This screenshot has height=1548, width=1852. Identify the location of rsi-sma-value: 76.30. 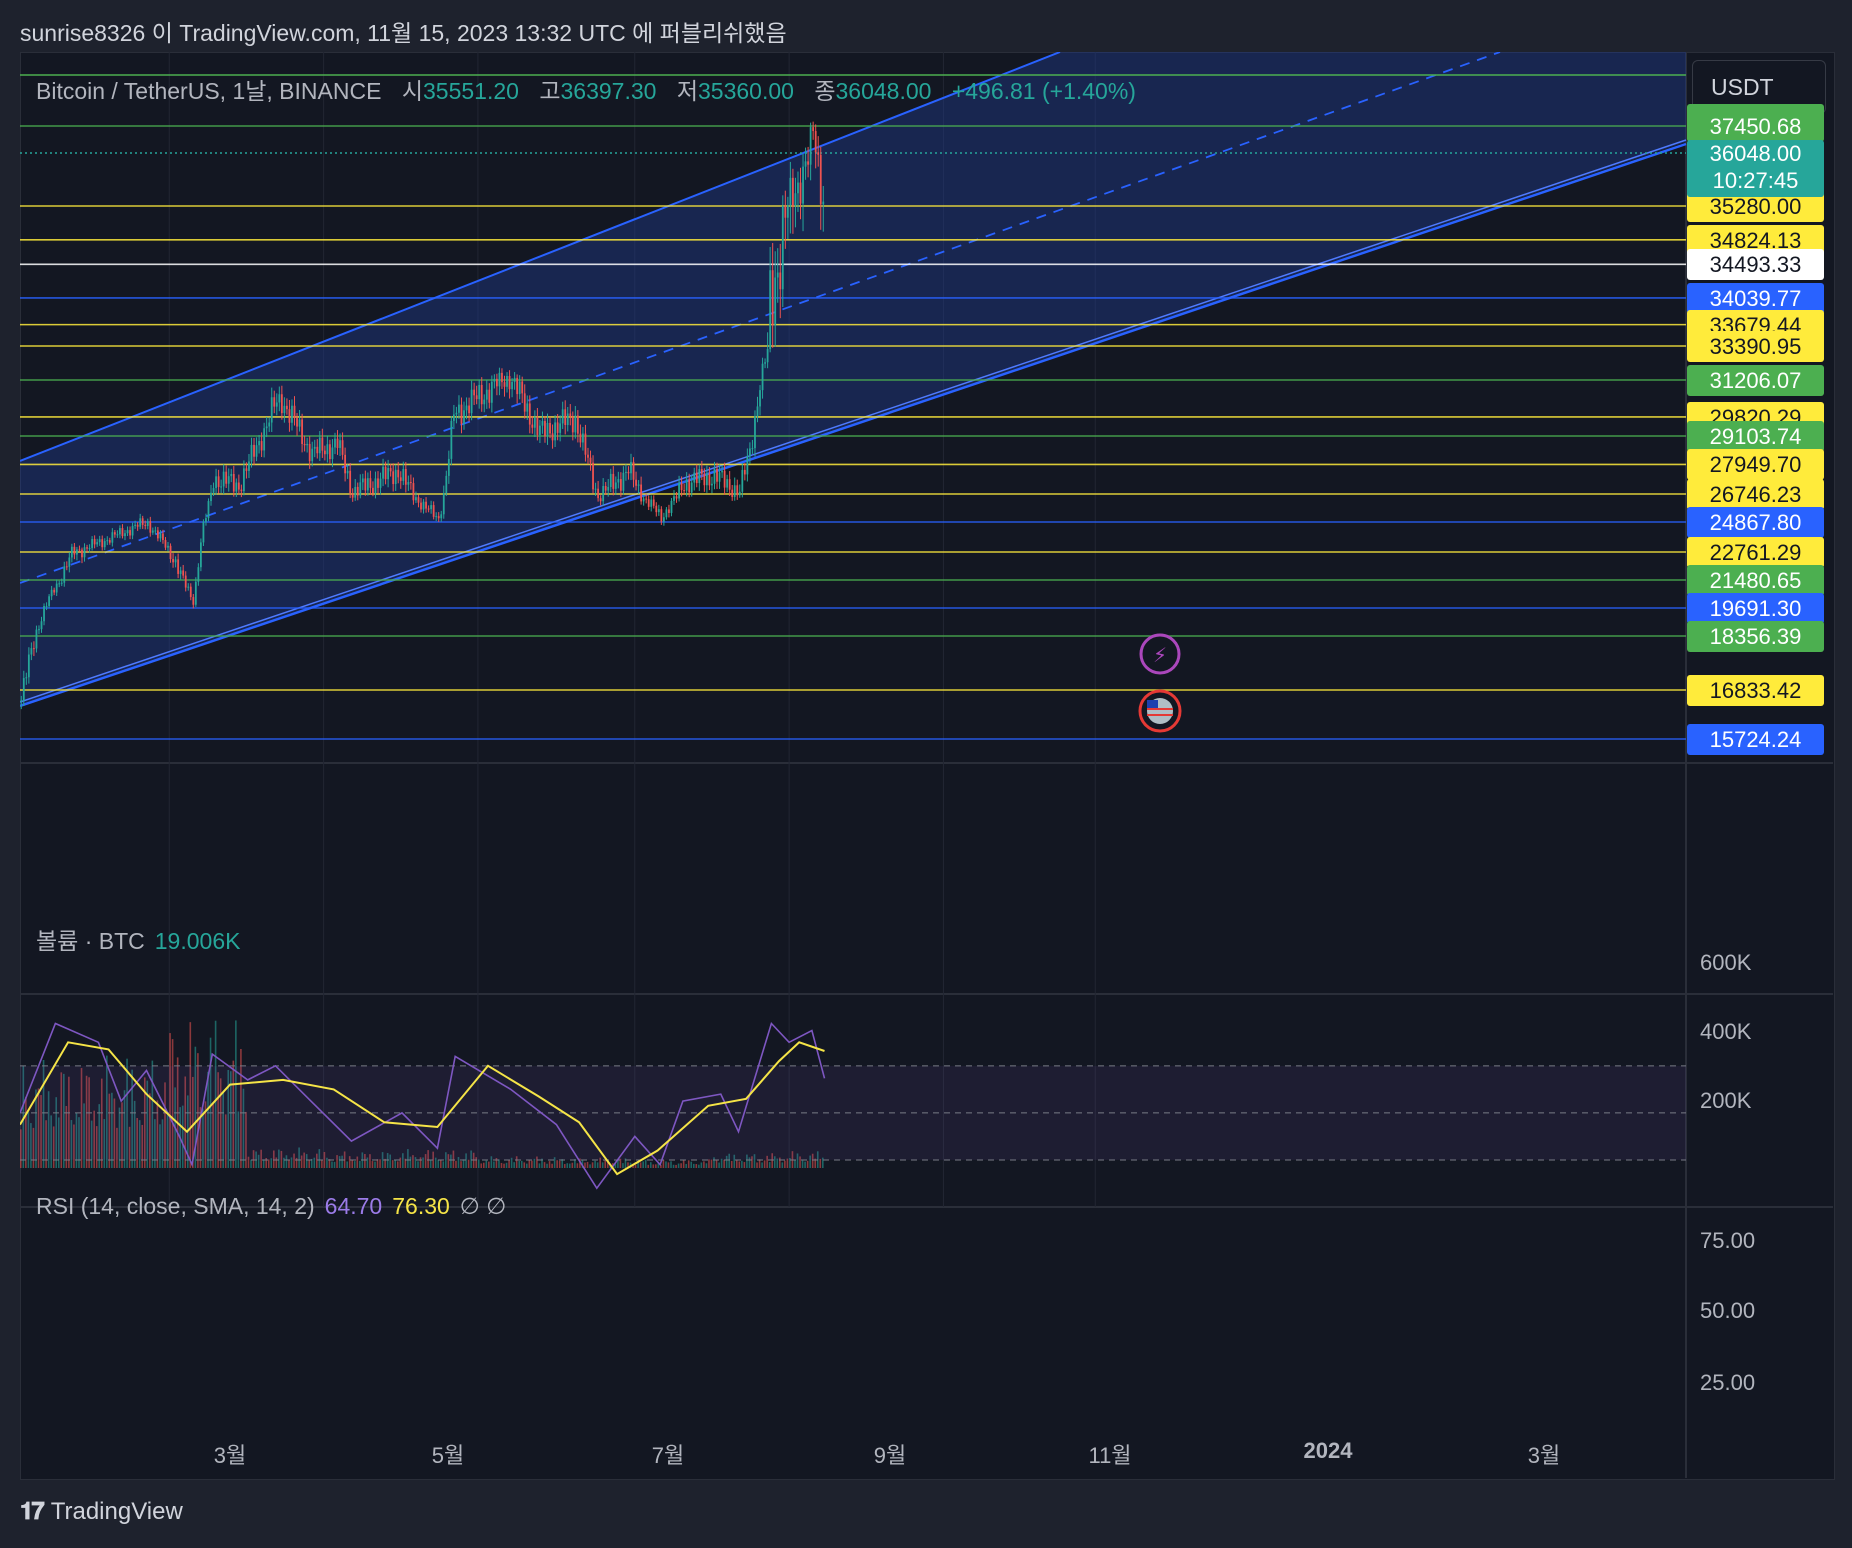
(421, 1206).